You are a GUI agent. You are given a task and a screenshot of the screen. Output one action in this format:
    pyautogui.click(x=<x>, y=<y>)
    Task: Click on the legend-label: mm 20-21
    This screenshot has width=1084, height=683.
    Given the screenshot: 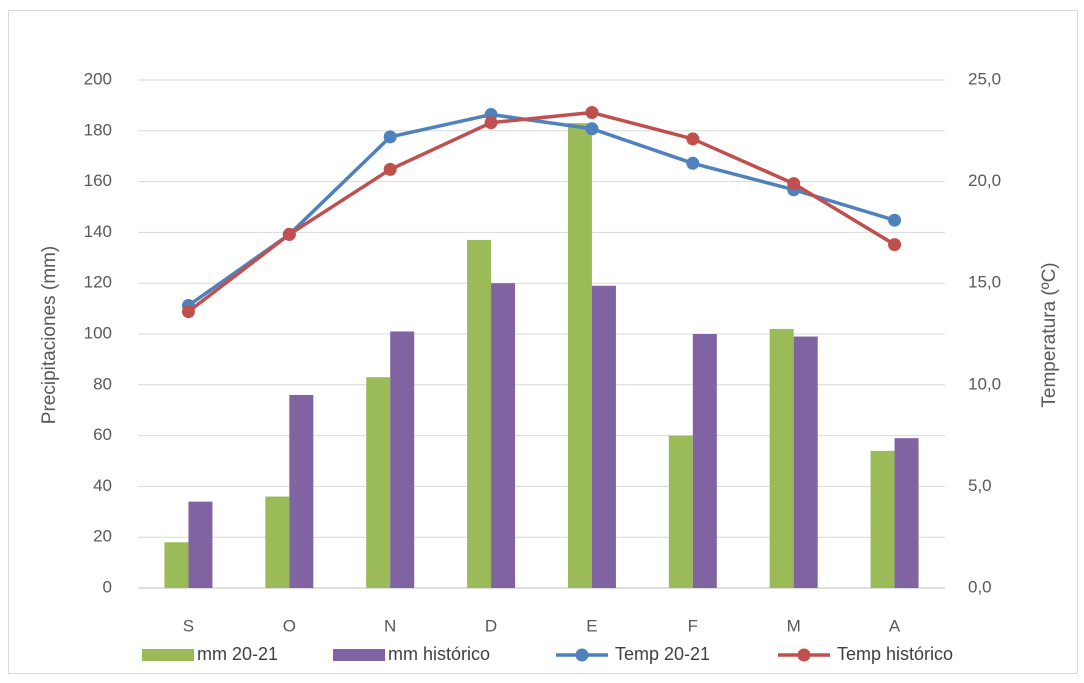 What is the action you would take?
    pyautogui.click(x=237, y=654)
    